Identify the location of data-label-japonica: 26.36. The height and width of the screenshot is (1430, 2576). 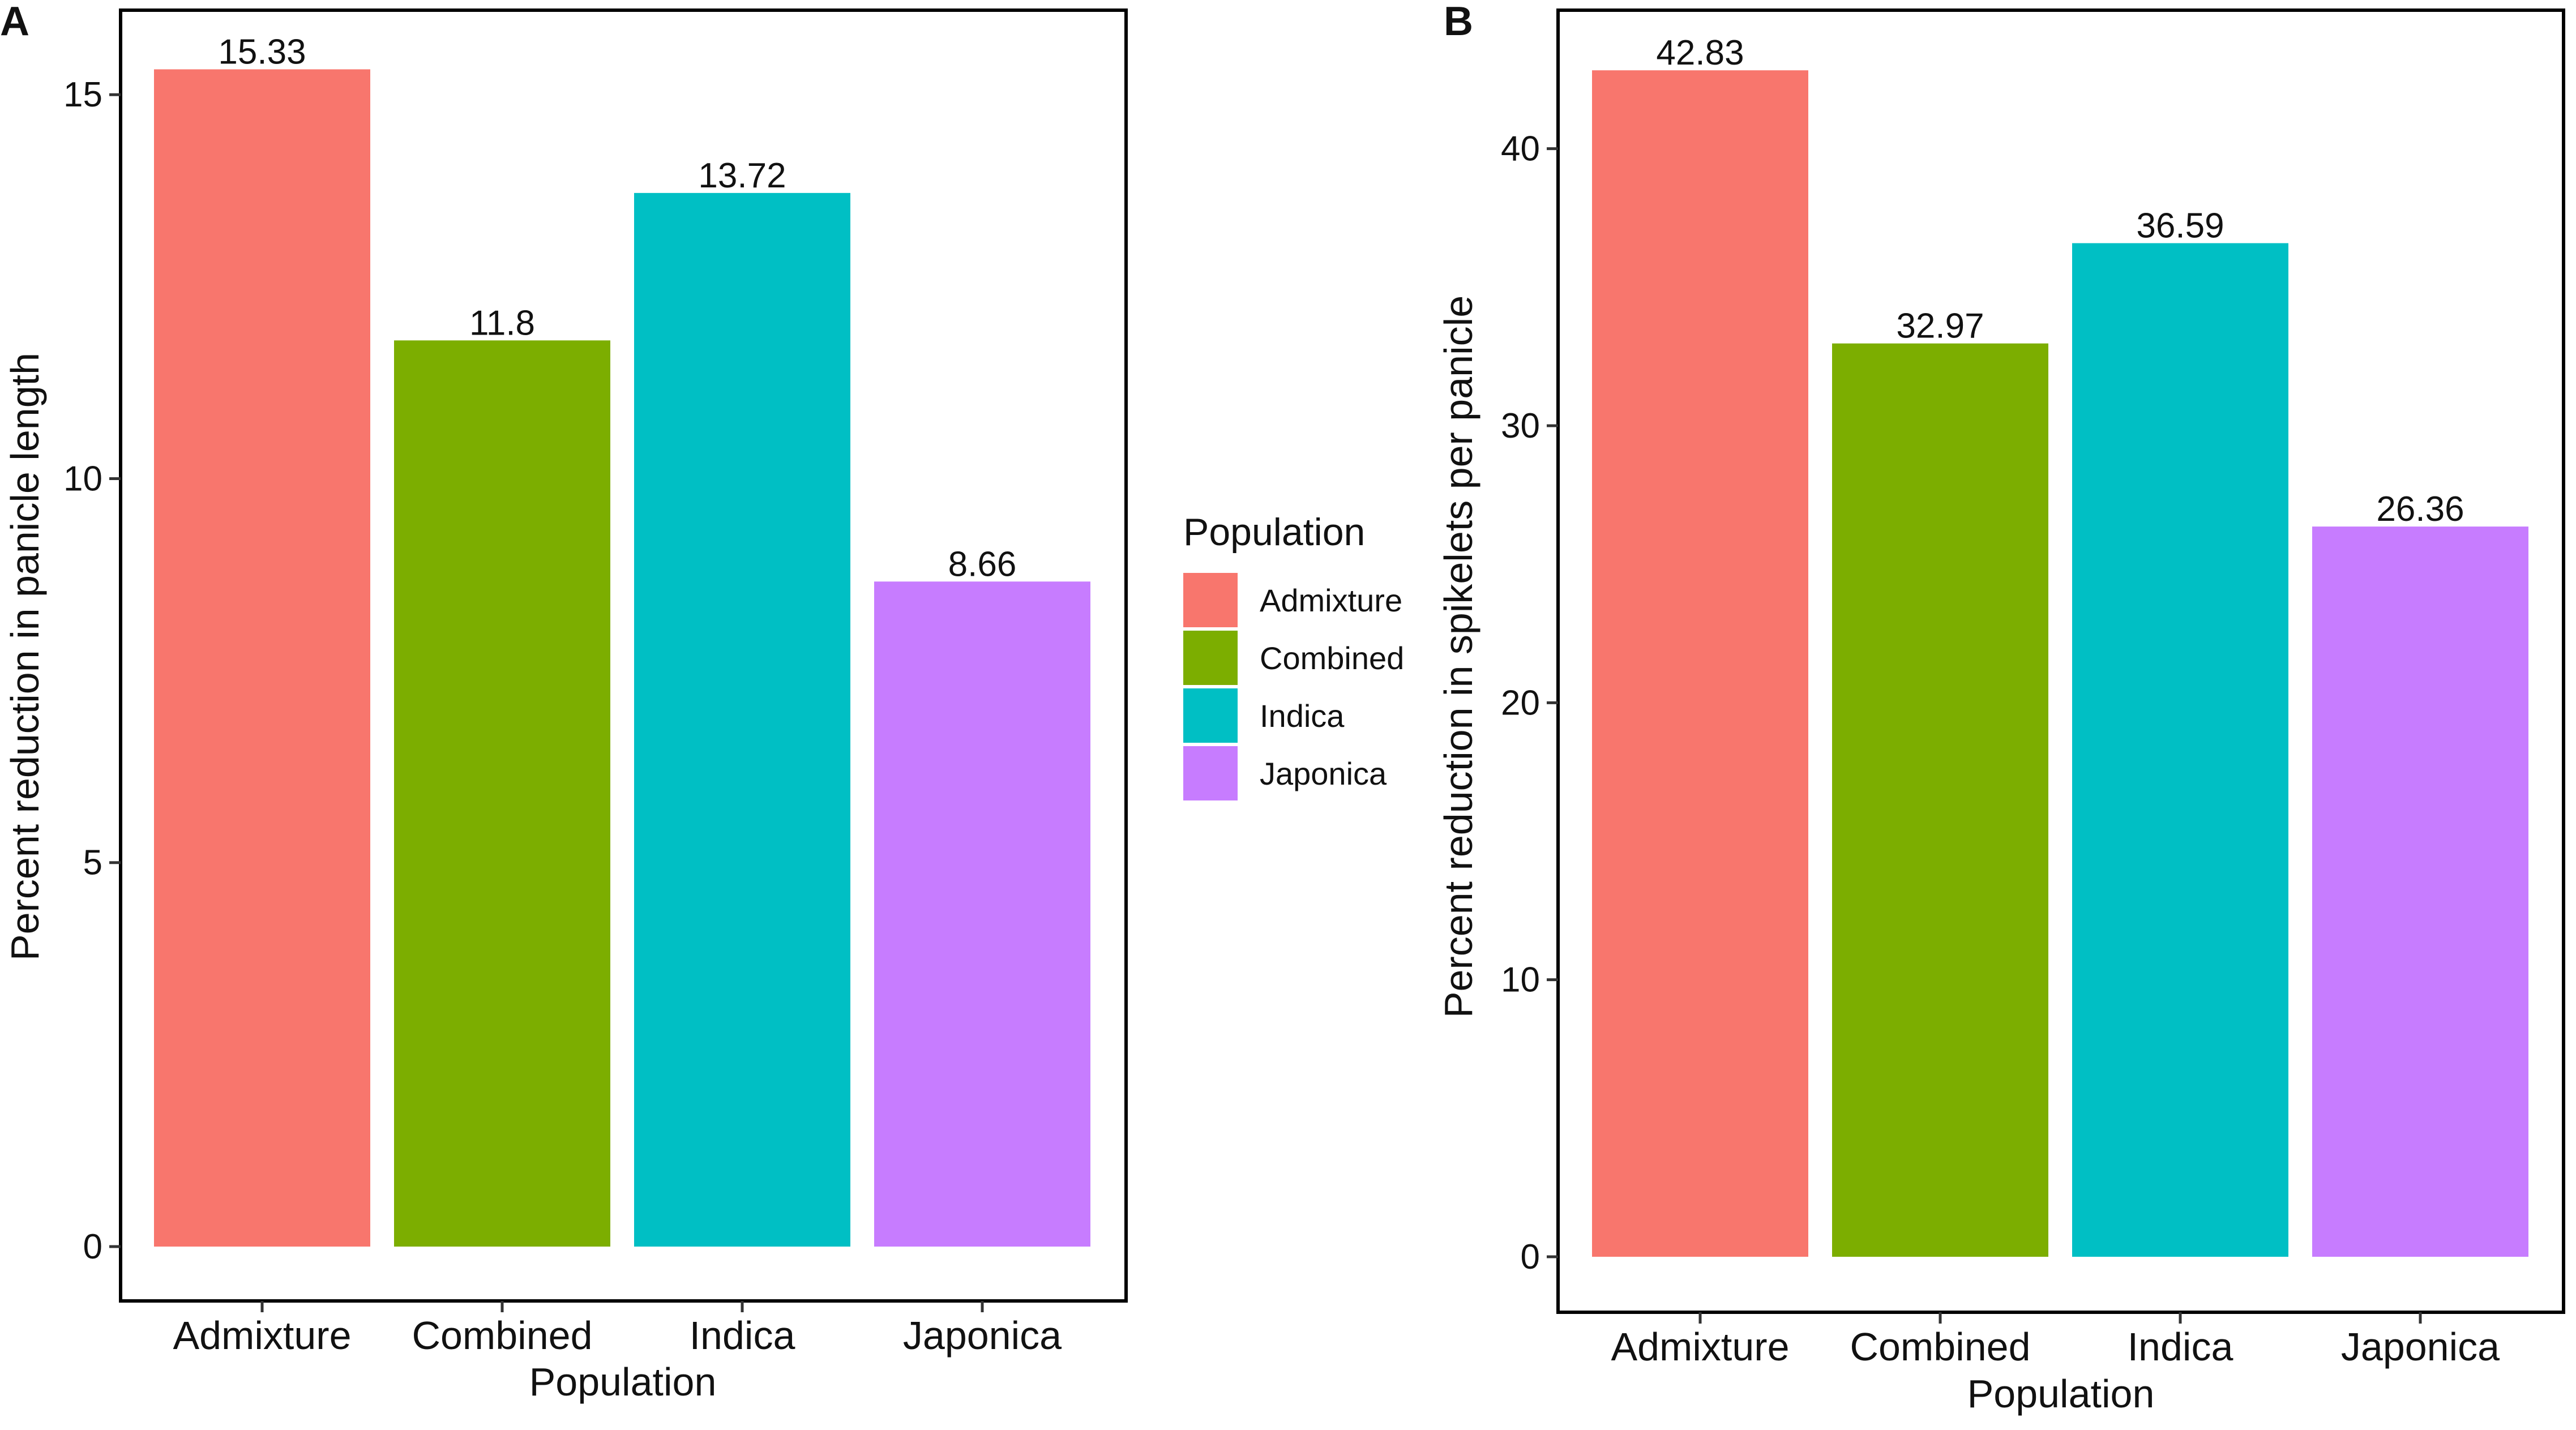
(2420, 509).